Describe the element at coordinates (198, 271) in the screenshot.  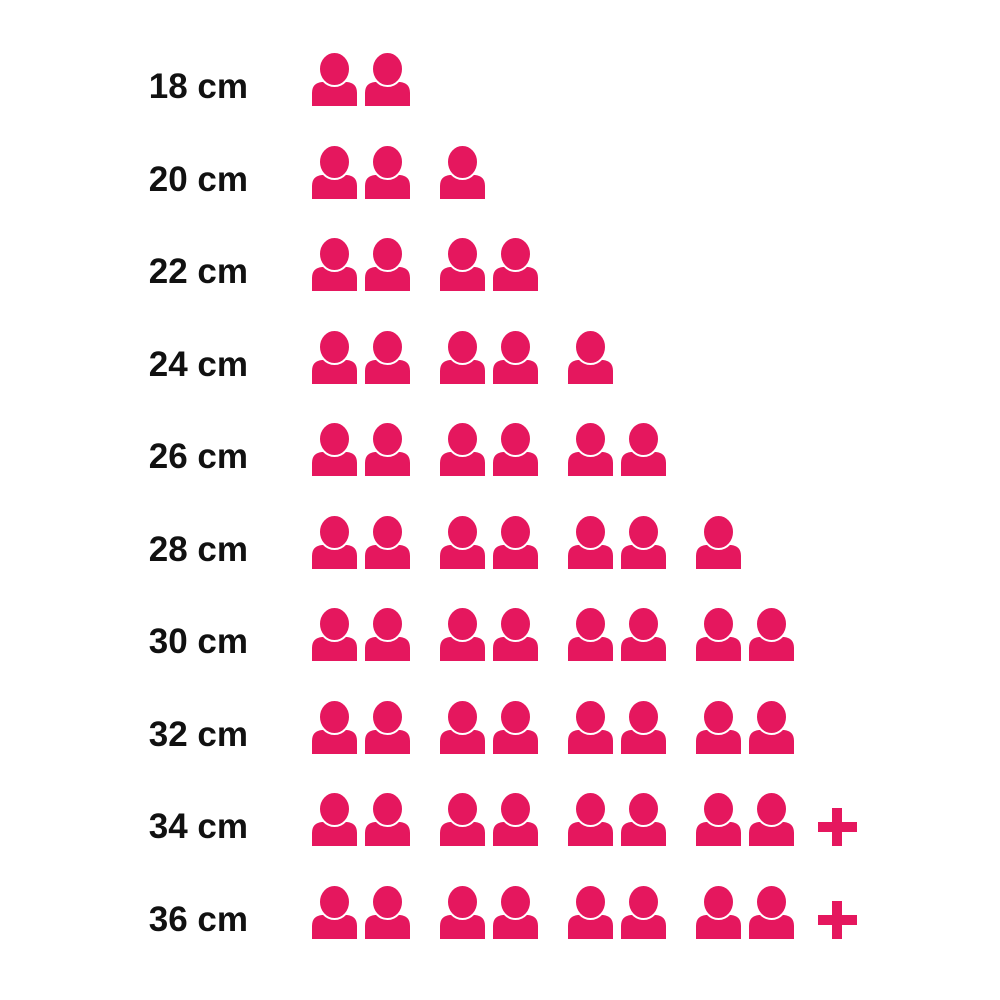
I see `row-label: 22 cm` at that location.